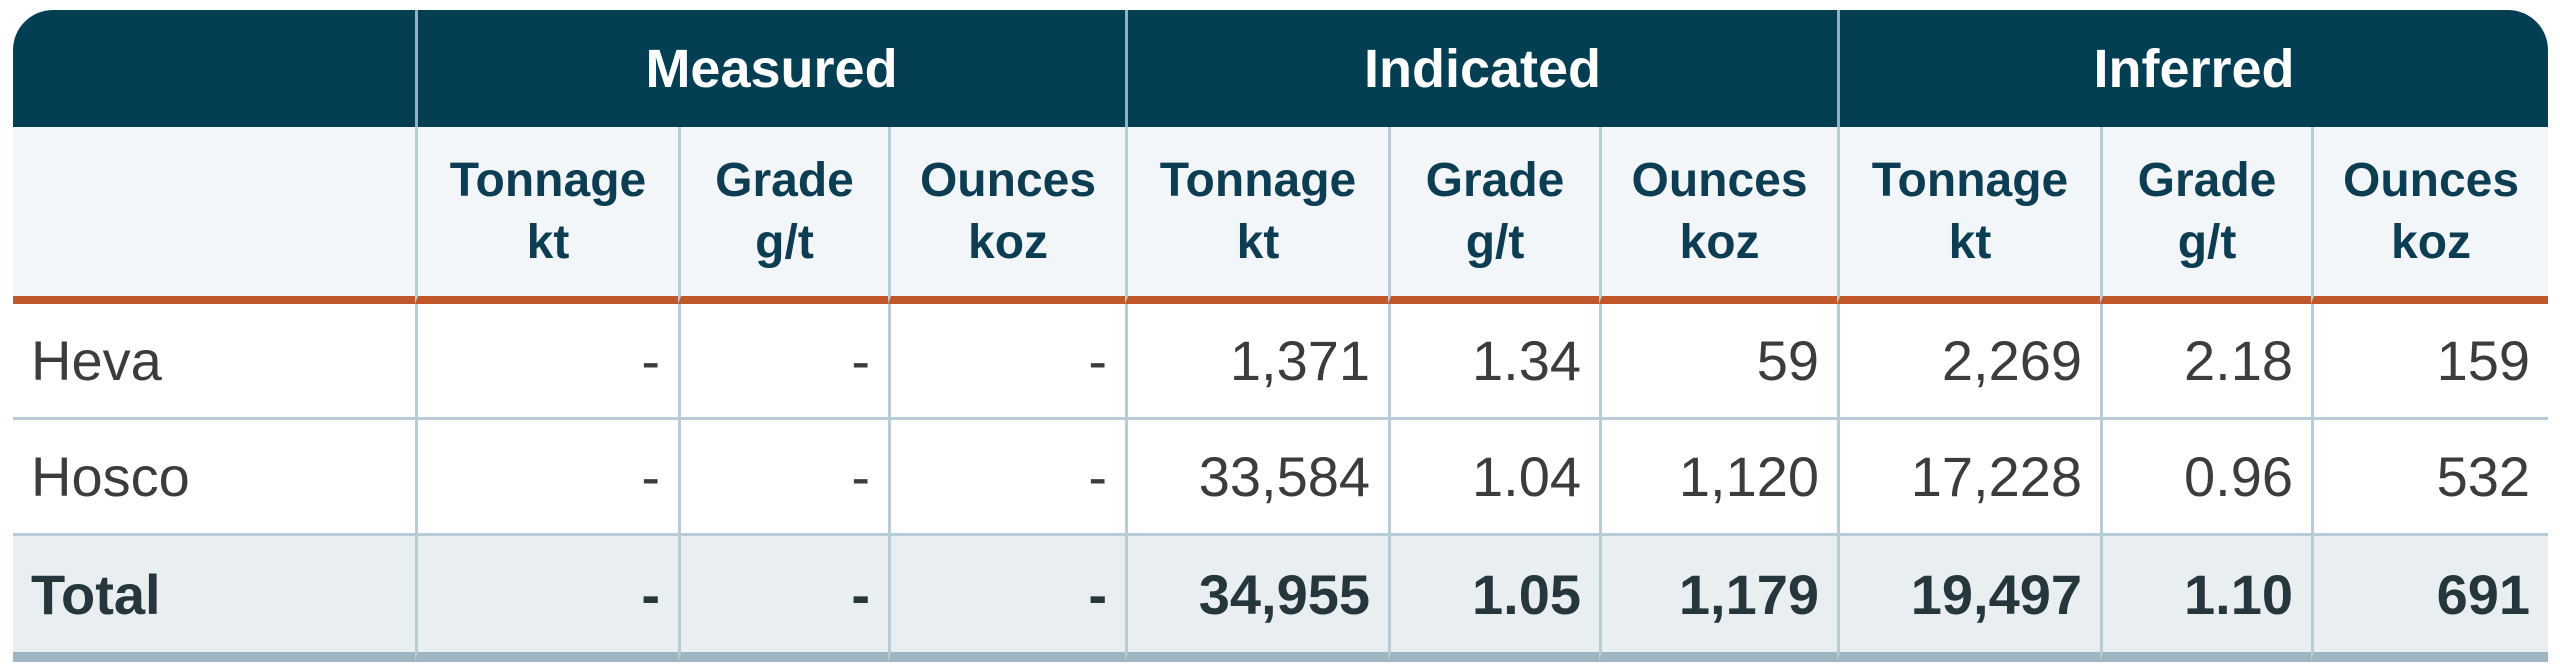  What do you see at coordinates (1257, 362) in the screenshot?
I see `cell: 1,371` at bounding box center [1257, 362].